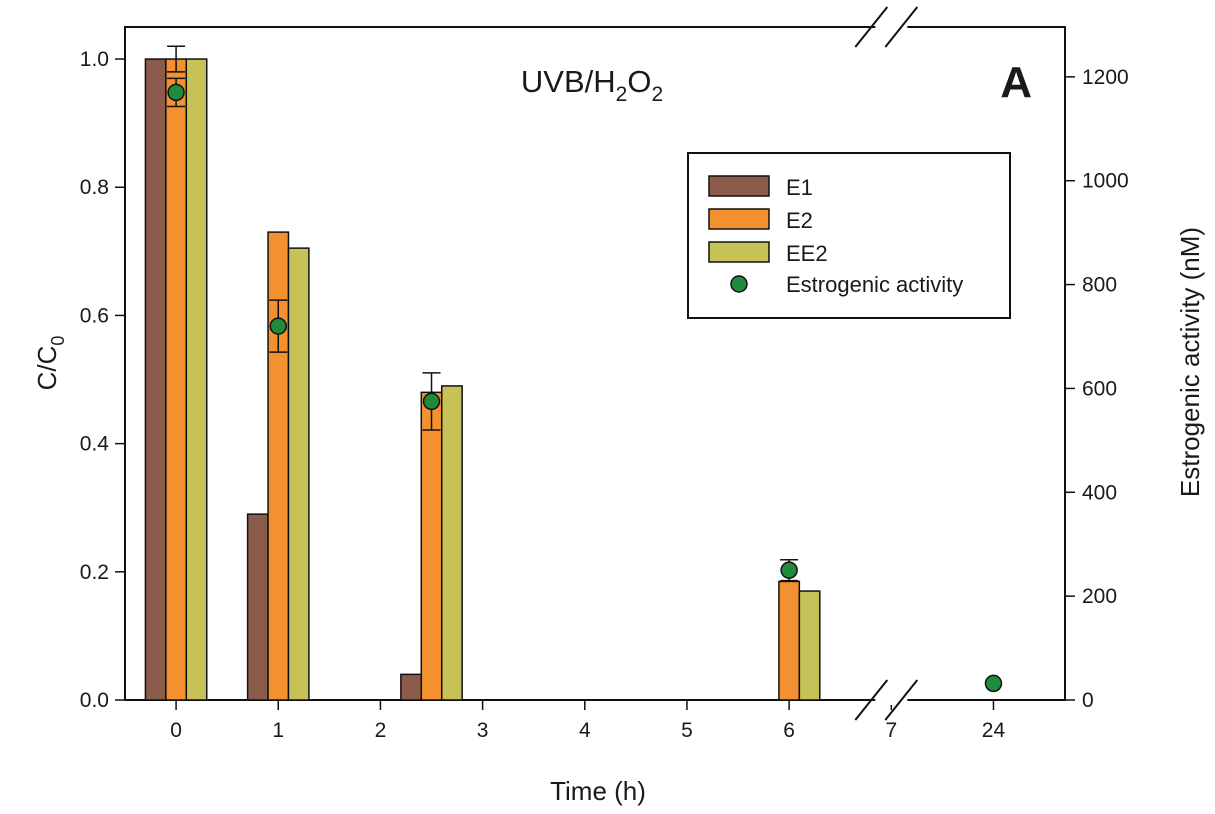  What do you see at coordinates (94, 187) in the screenshot?
I see `y-left-tick-label-4: 0.8` at bounding box center [94, 187].